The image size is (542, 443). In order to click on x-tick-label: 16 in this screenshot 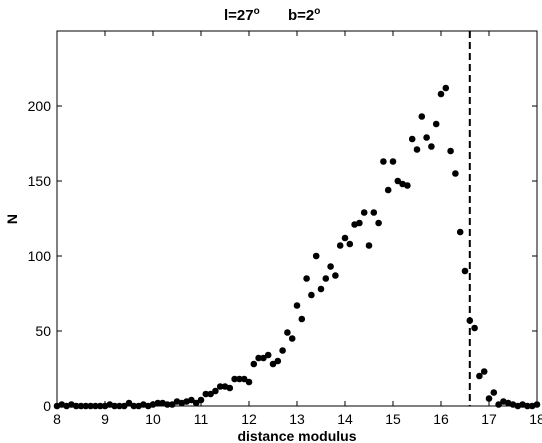, I will do `click(441, 419)`.